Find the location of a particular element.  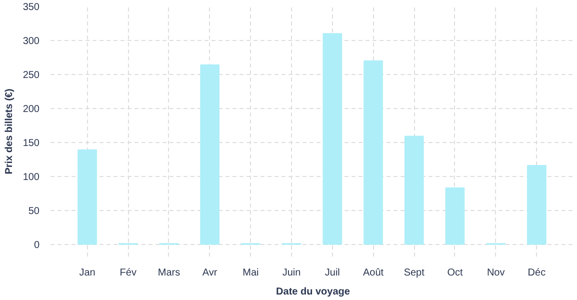

x-tick-label: Juil is located at coordinates (332, 273).